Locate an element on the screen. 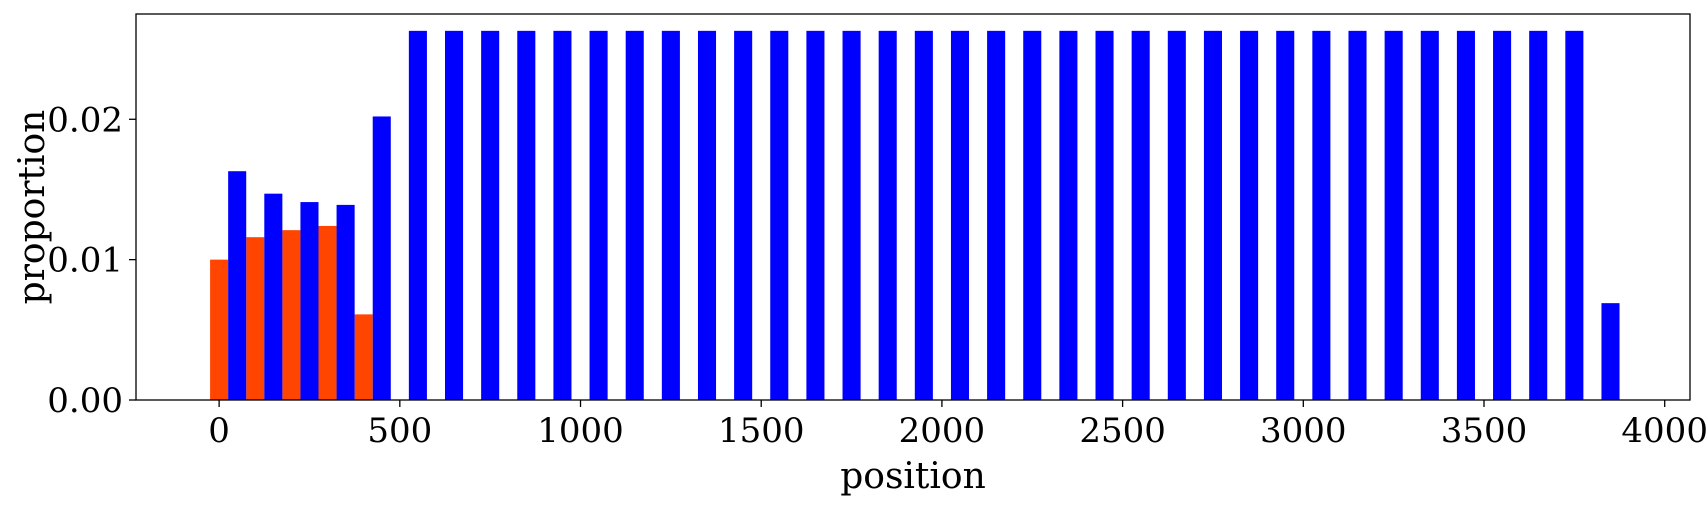 The width and height of the screenshot is (1708, 507). y-axis-ticks: 0.00 0.01 0.02 is located at coordinates (91, 260).